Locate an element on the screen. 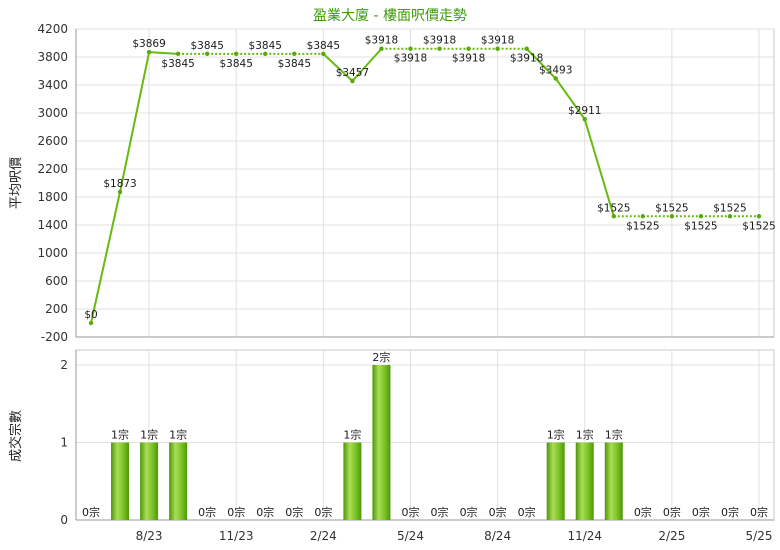  price-label: $2911 is located at coordinates (584, 111).